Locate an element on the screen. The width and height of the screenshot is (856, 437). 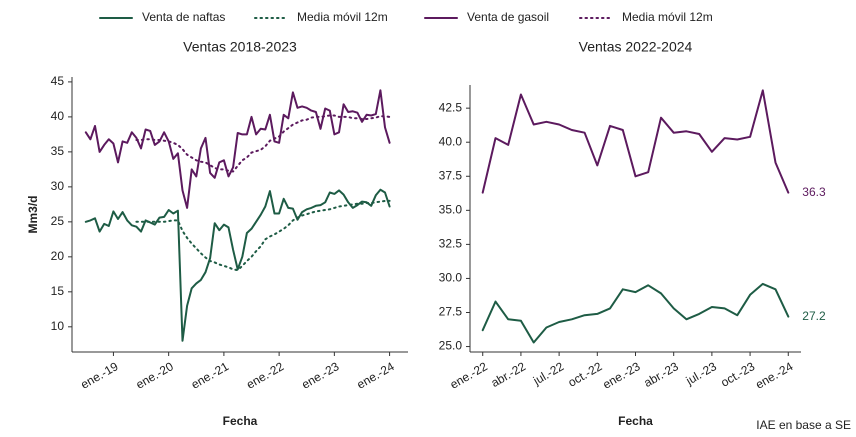
chart-title: Ventas 2018-2023 is located at coordinates (240, 47).